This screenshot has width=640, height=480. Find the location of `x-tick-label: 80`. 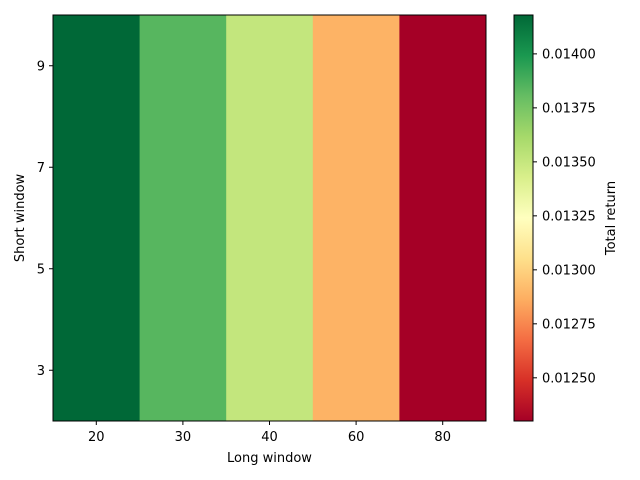

x-tick-label: 80 is located at coordinates (442, 437).